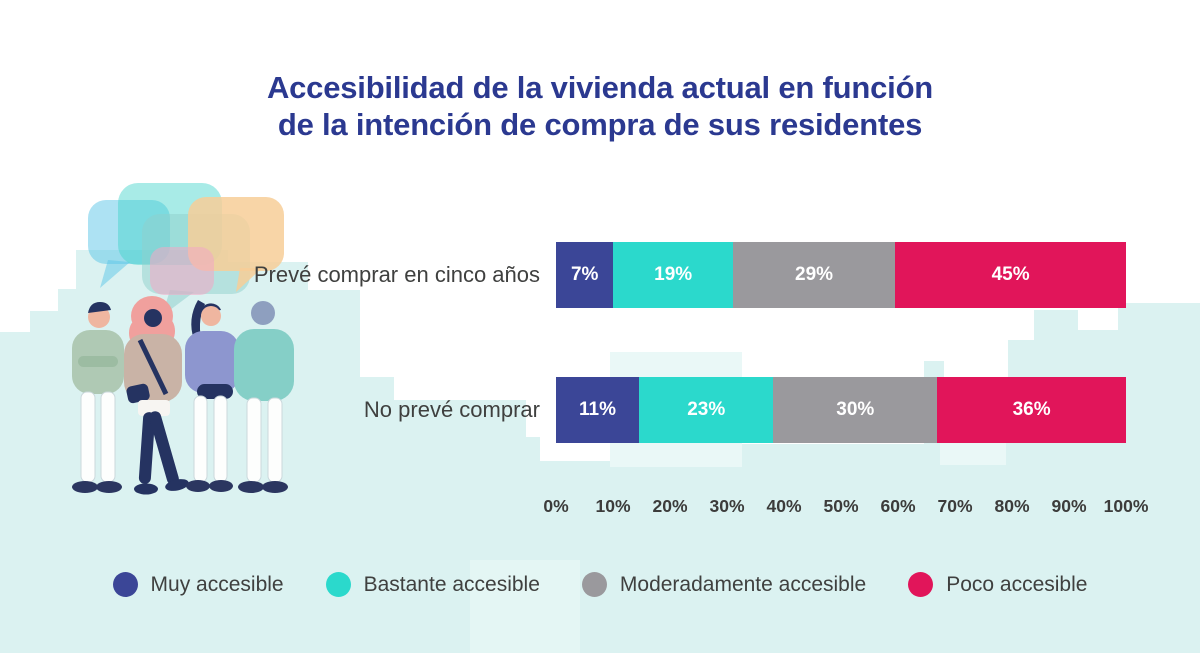  I want to click on x-axis-tick-20-: 20%, so click(670, 506).